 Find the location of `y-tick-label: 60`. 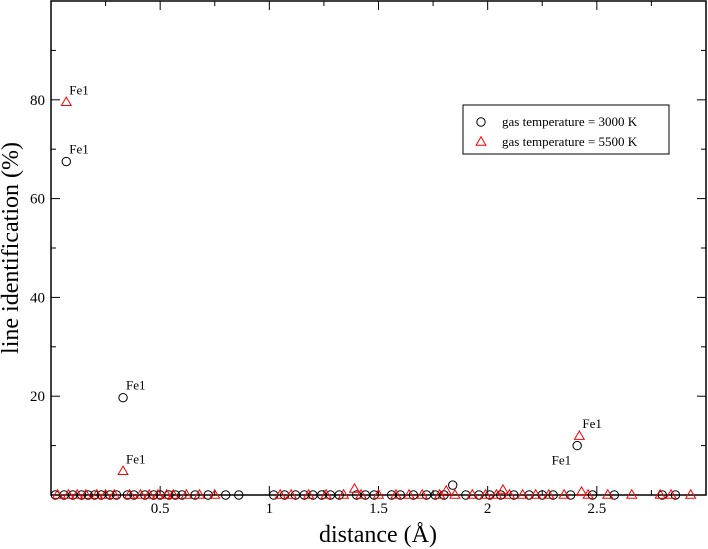

y-tick-label: 60 is located at coordinates (37, 200).